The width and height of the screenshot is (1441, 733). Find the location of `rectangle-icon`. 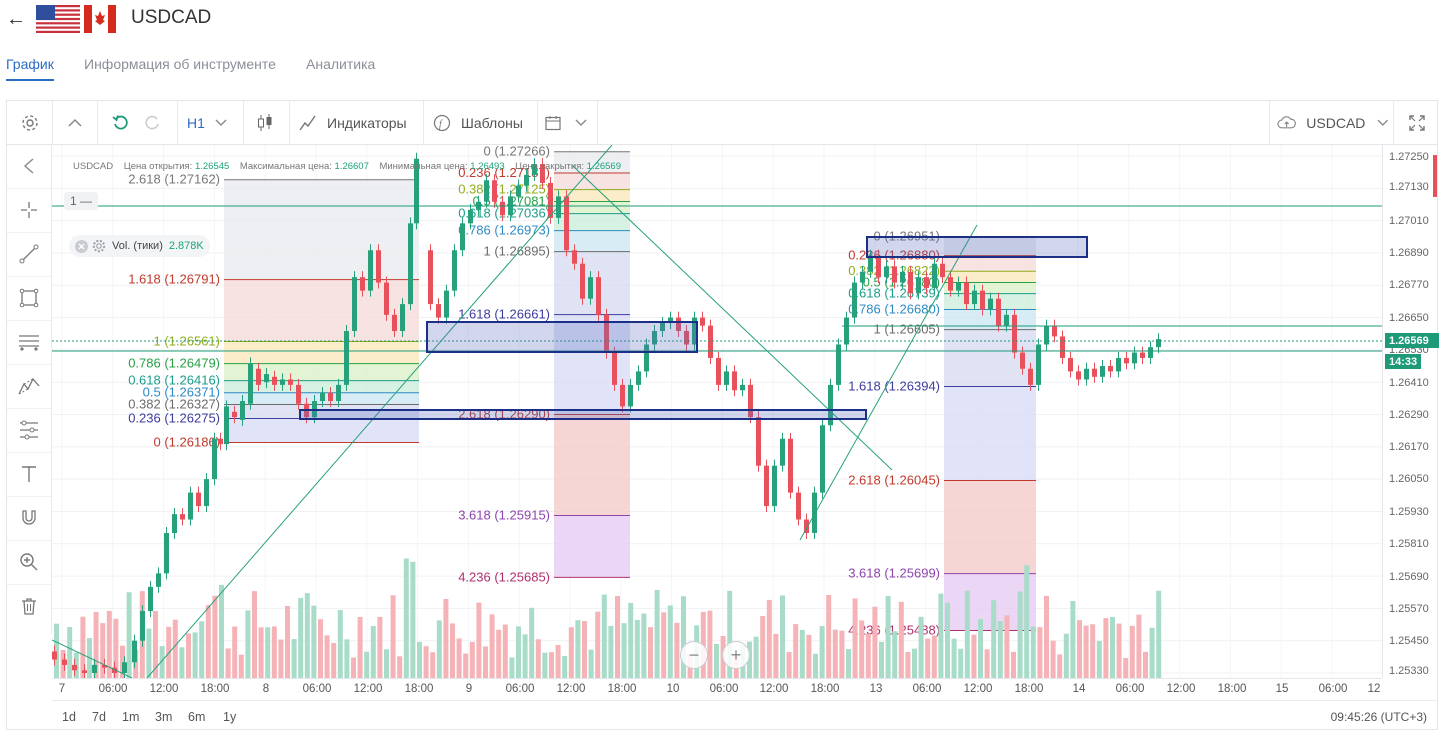

rectangle-icon is located at coordinates (29, 298).